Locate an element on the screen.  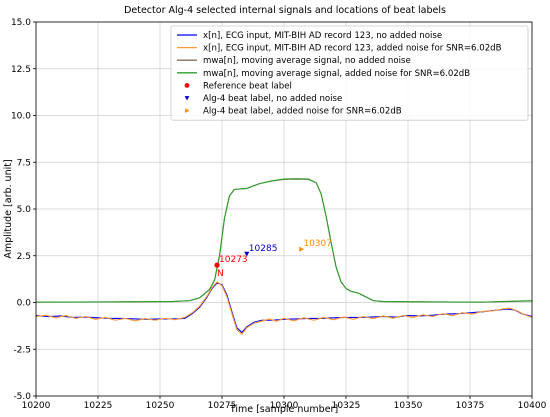
beat-label-text: 10285 is located at coordinates (263, 249).